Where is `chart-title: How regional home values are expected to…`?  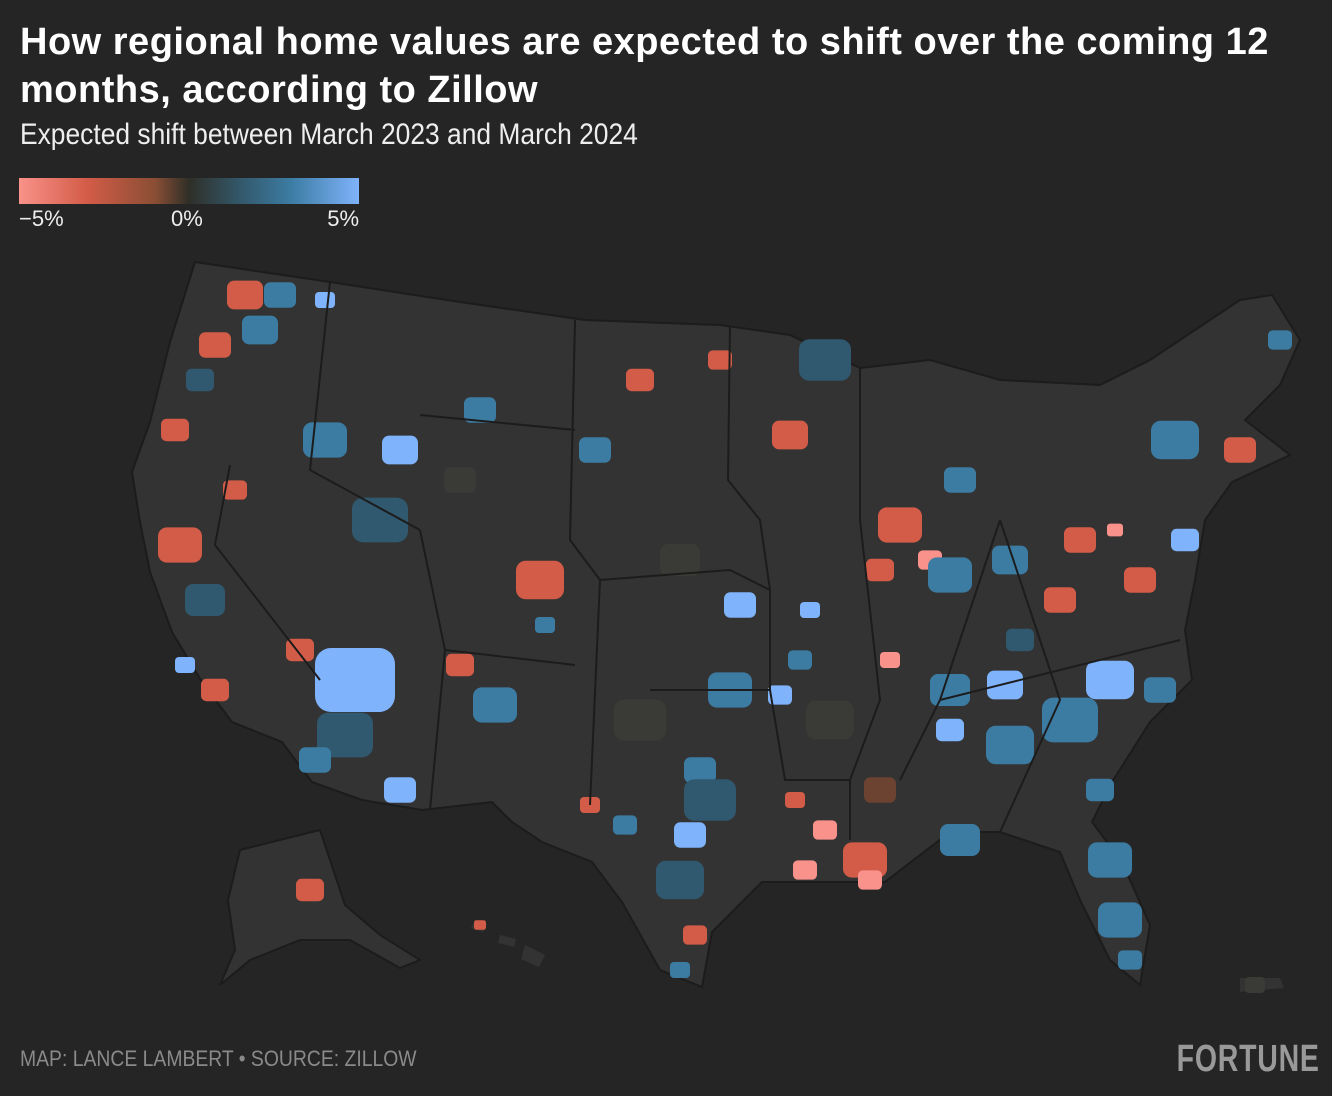 chart-title: How regional home values are expected to… is located at coordinates (644, 66).